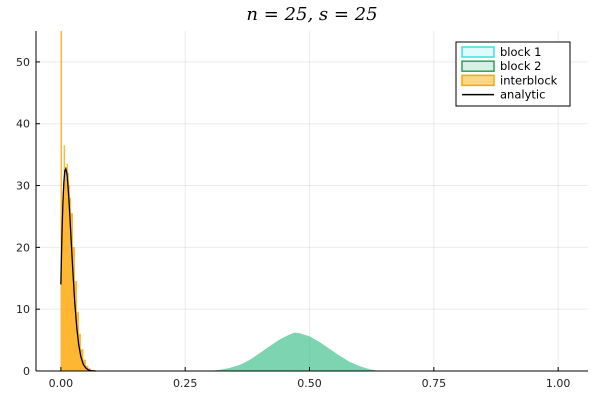 The image size is (600, 400). I want to click on chart-title: n = 25, s = 25, so click(311, 14).